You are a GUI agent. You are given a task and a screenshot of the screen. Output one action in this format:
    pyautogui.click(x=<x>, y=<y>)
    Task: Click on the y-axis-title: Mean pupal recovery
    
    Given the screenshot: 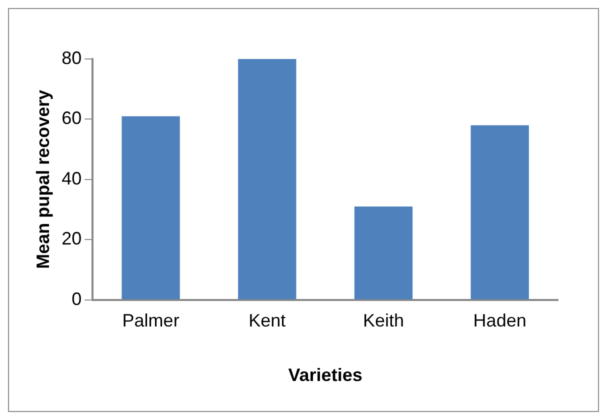 What is the action you would take?
    pyautogui.click(x=42, y=179)
    